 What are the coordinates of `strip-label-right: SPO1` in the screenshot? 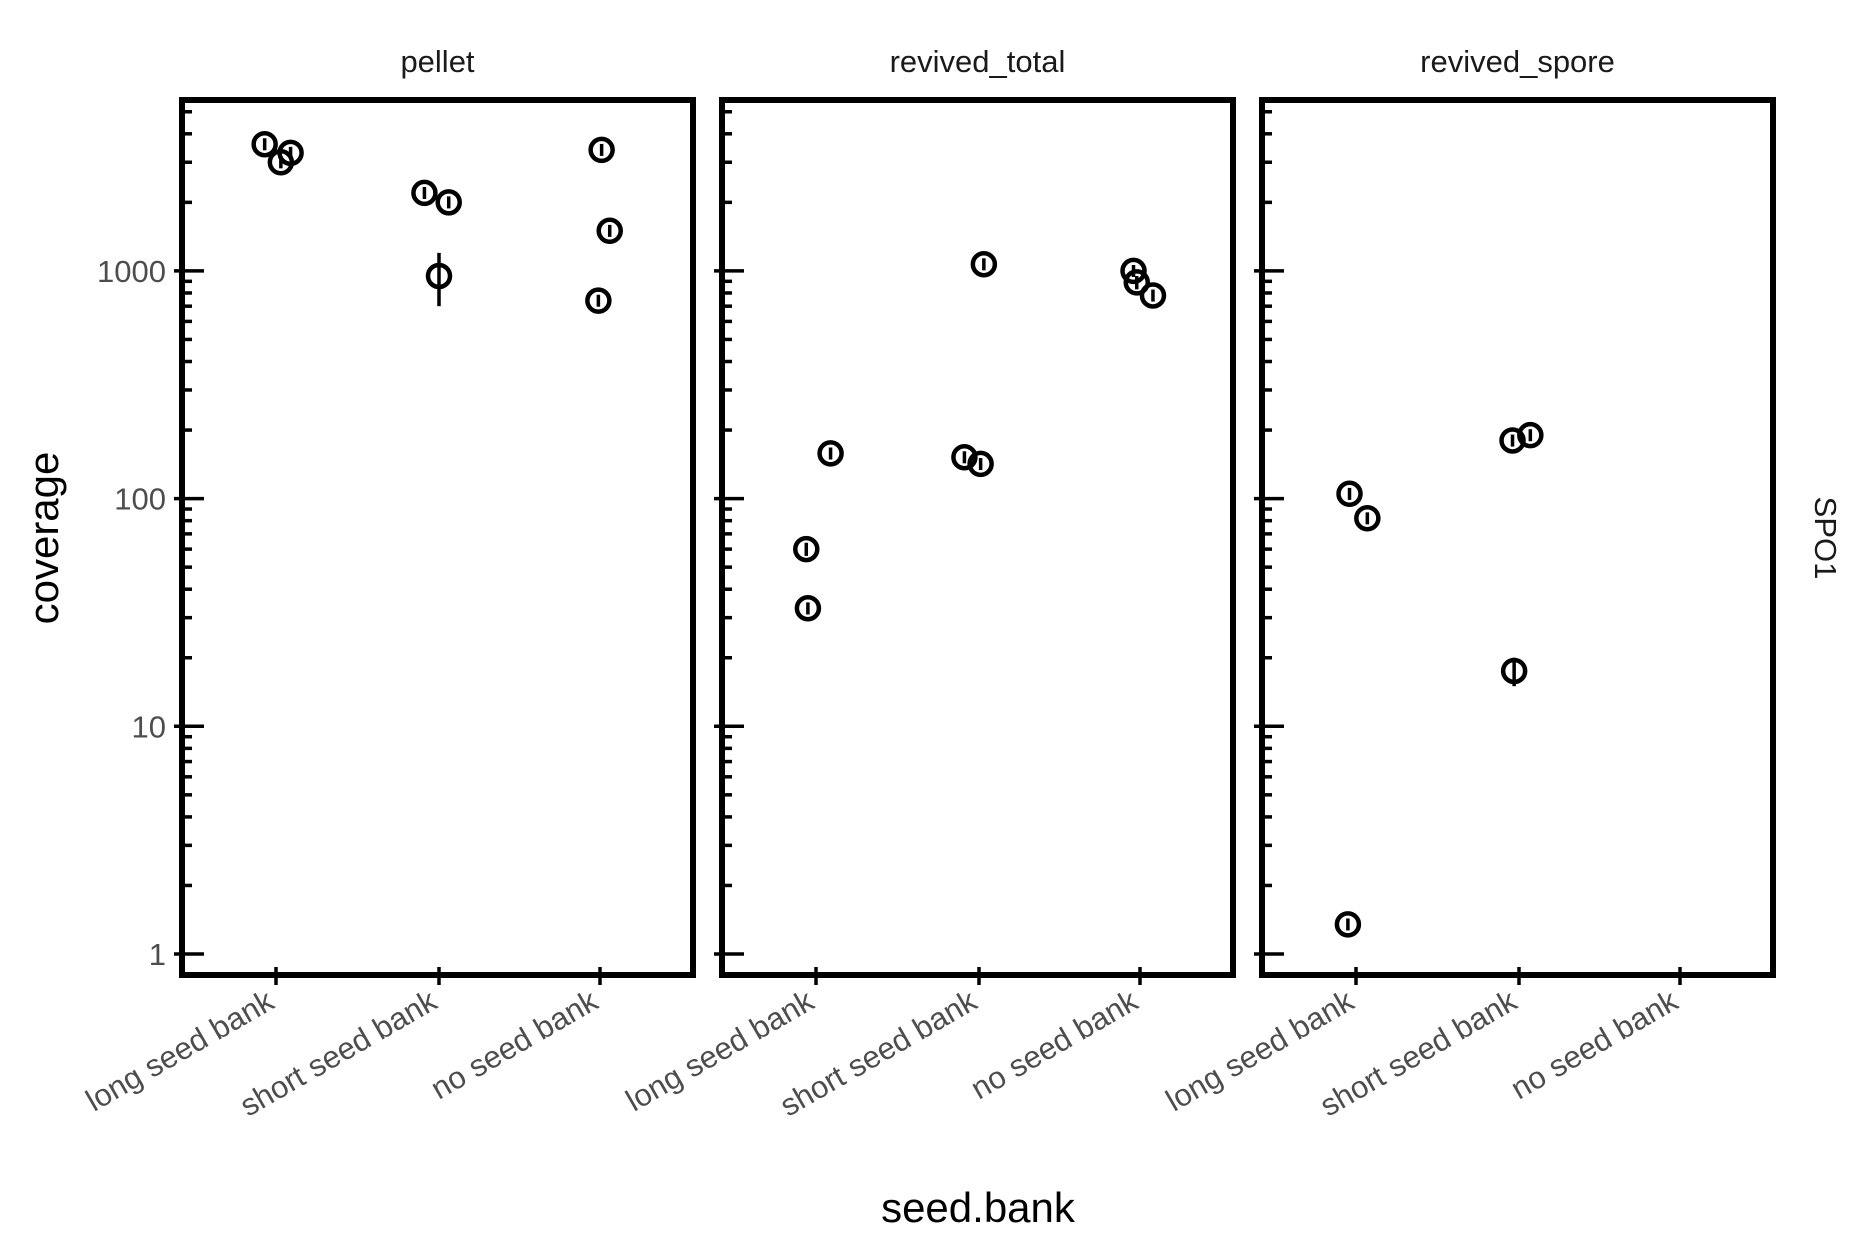 It's located at (1825, 538).